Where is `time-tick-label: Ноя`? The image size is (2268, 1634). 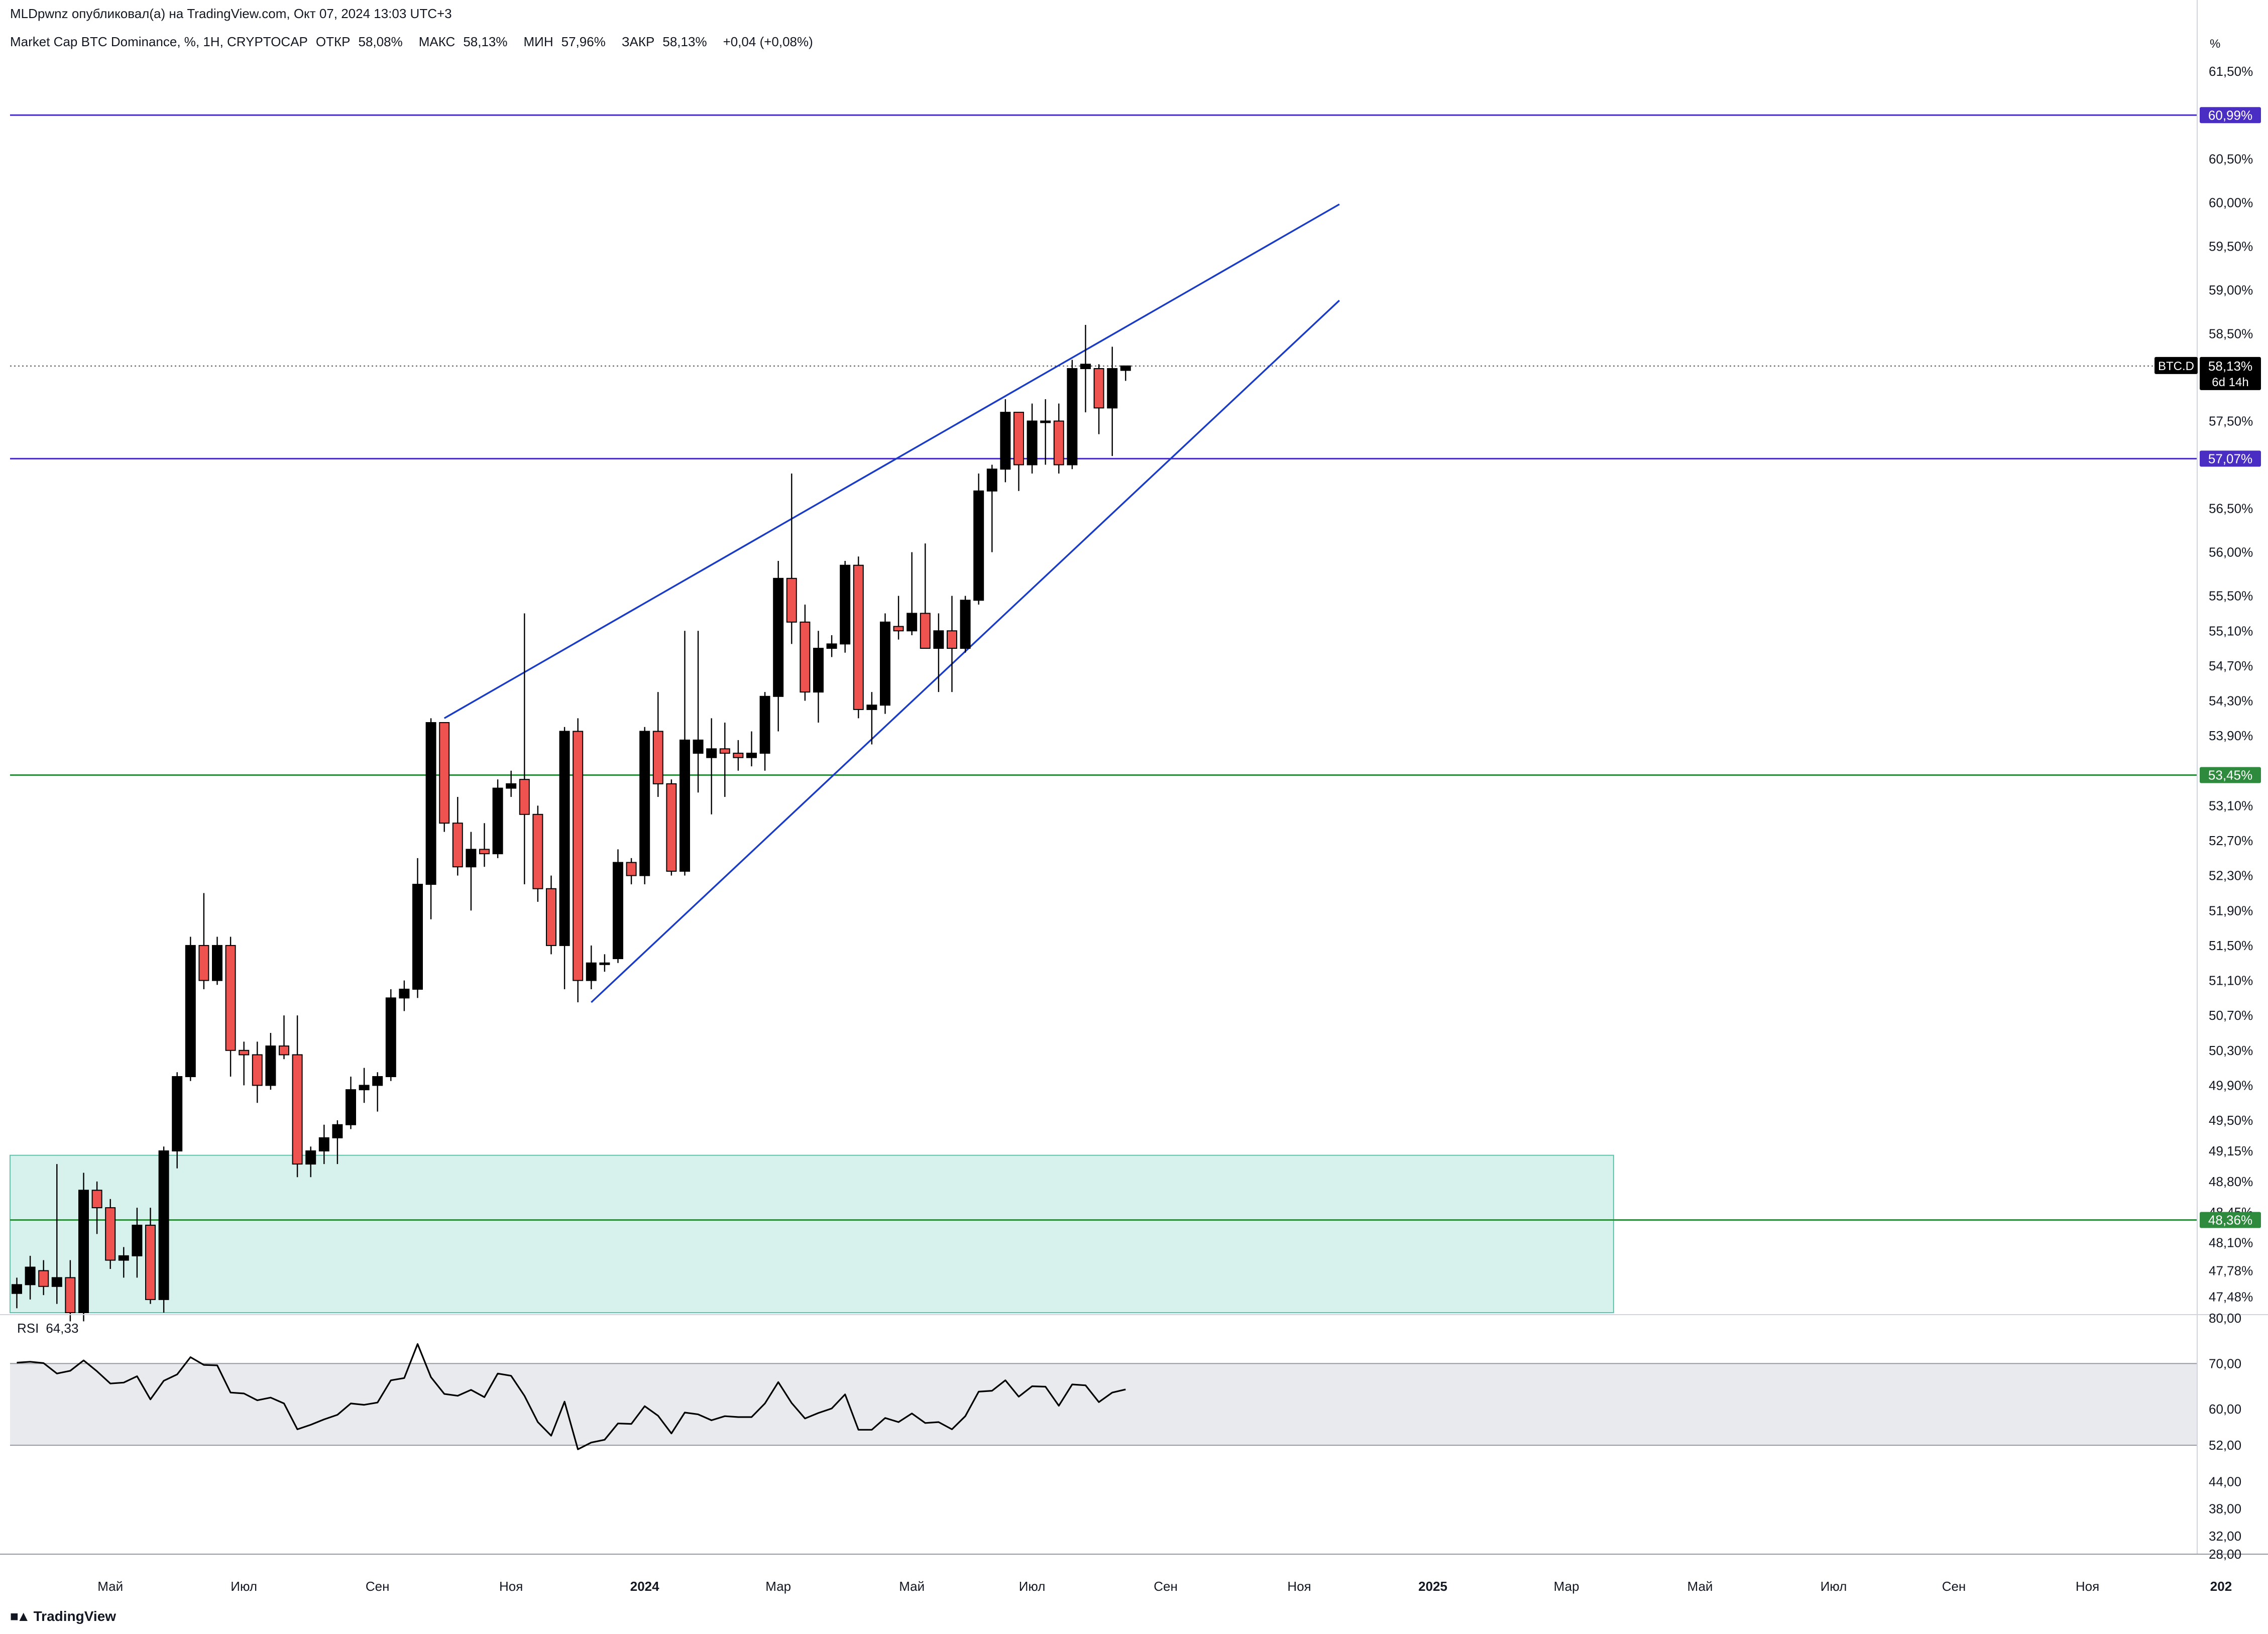 time-tick-label: Ноя is located at coordinates (1299, 1586).